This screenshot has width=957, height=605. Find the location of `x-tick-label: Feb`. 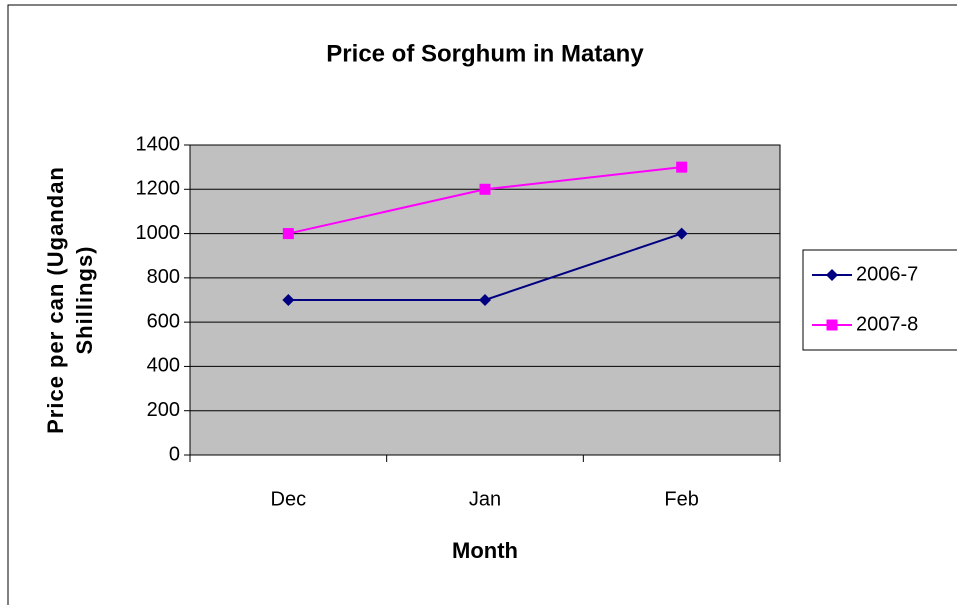

x-tick-label: Feb is located at coordinates (681, 499).